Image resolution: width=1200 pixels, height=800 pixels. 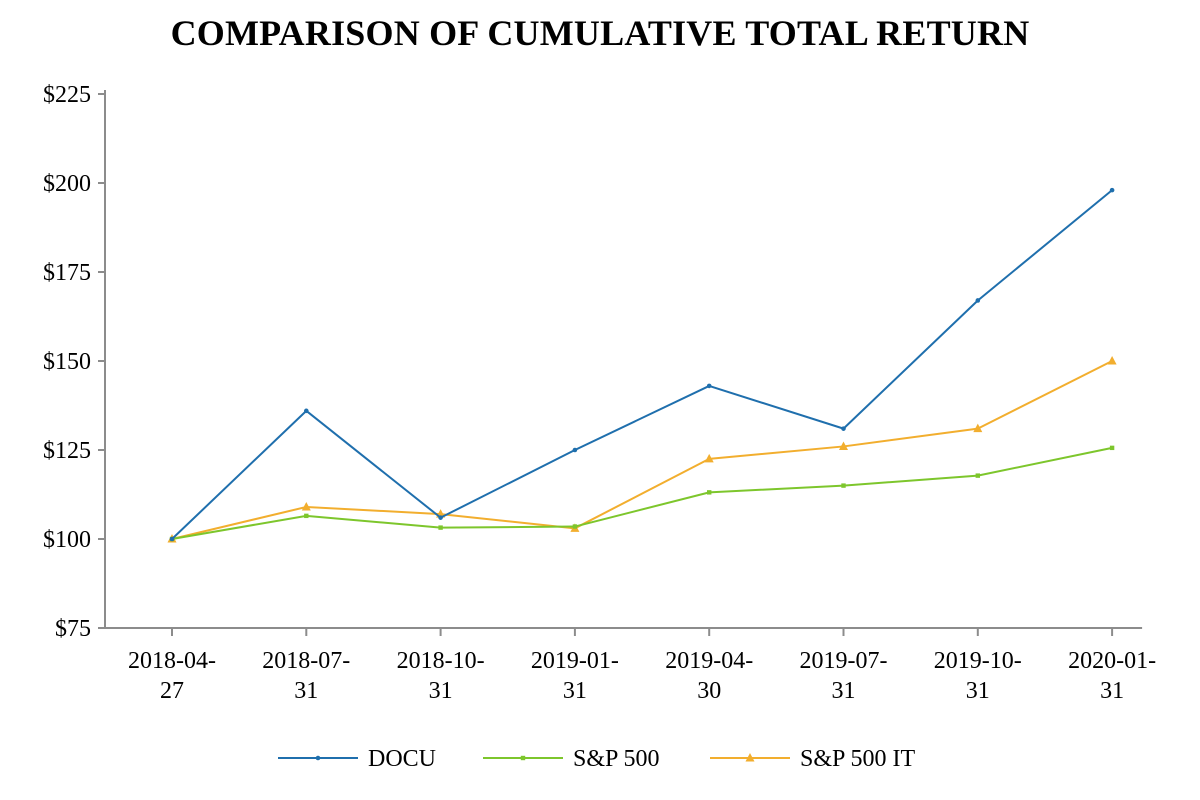 I want to click on x-tick-label: 2019-01-31, so click(x=575, y=676).